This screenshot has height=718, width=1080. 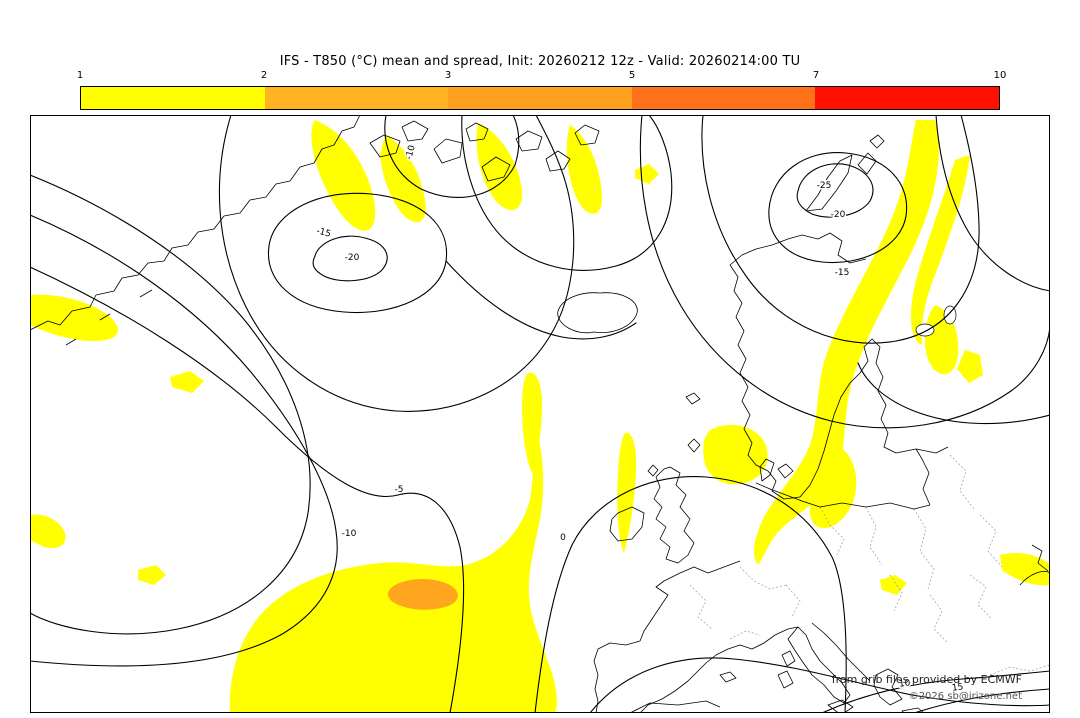 What do you see at coordinates (957, 687) in the screenshot?
I see `contour-label: 15` at bounding box center [957, 687].